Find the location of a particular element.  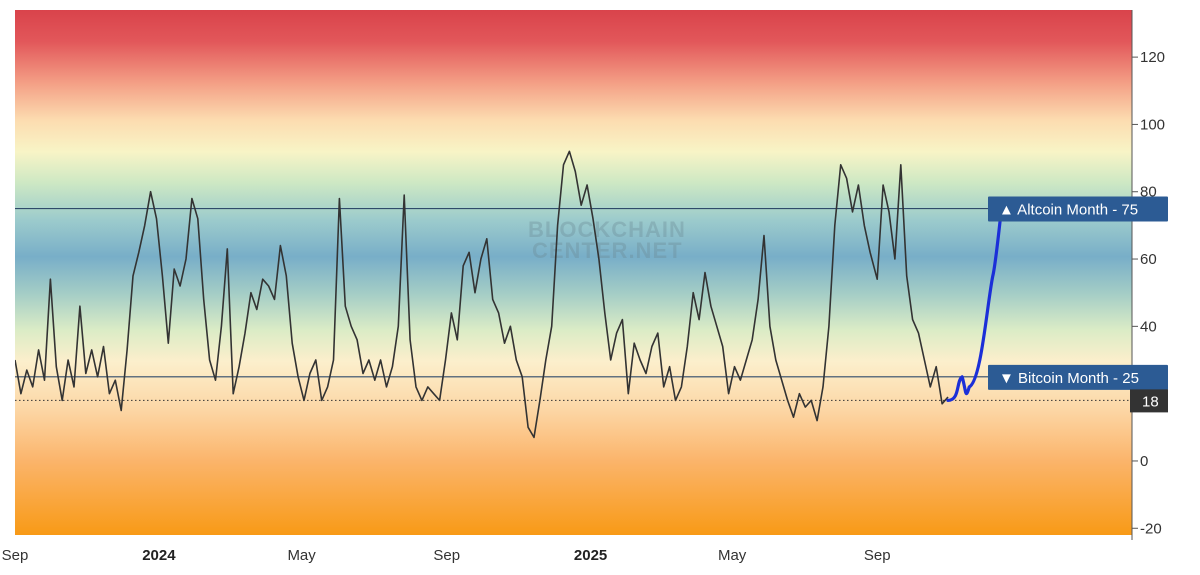

x-tick-label: 2025 is located at coordinates (590, 555).